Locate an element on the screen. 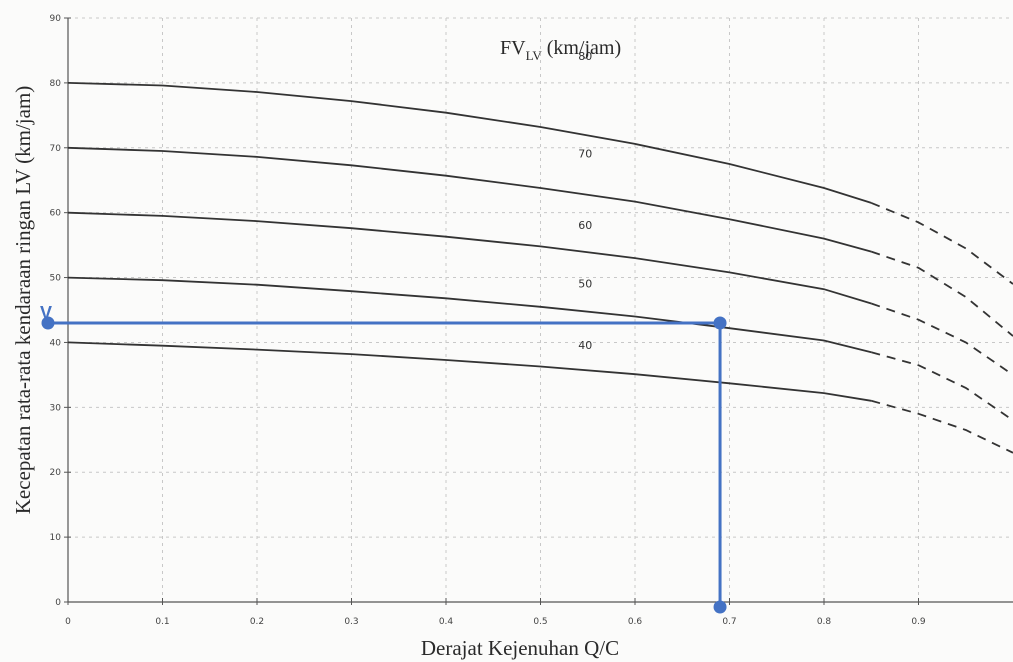 This screenshot has height=662, width=1013. curve-label-60: 60 is located at coordinates (585, 225).